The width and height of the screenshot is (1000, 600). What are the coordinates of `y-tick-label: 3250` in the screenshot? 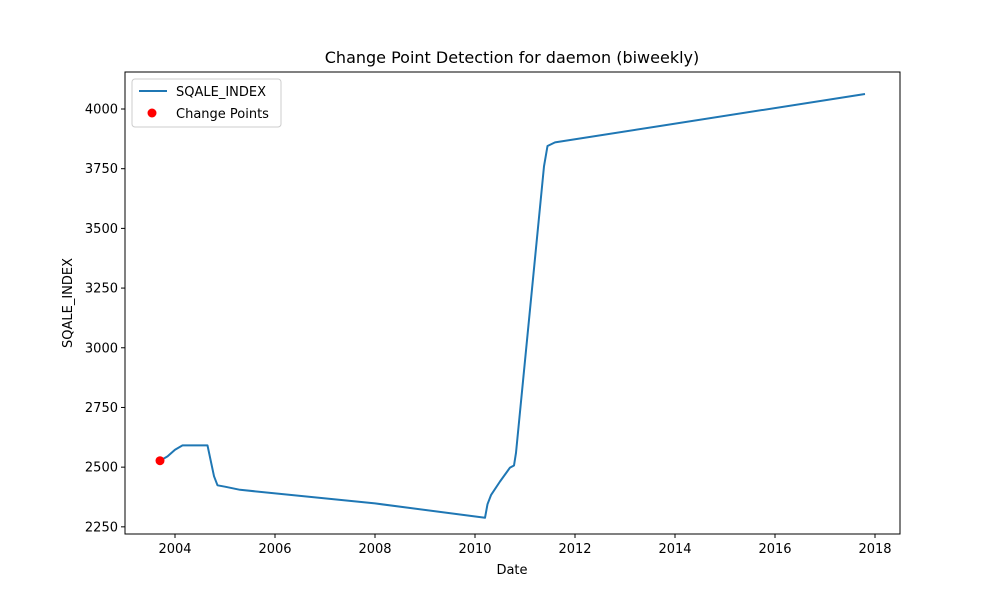 It's located at (101, 289).